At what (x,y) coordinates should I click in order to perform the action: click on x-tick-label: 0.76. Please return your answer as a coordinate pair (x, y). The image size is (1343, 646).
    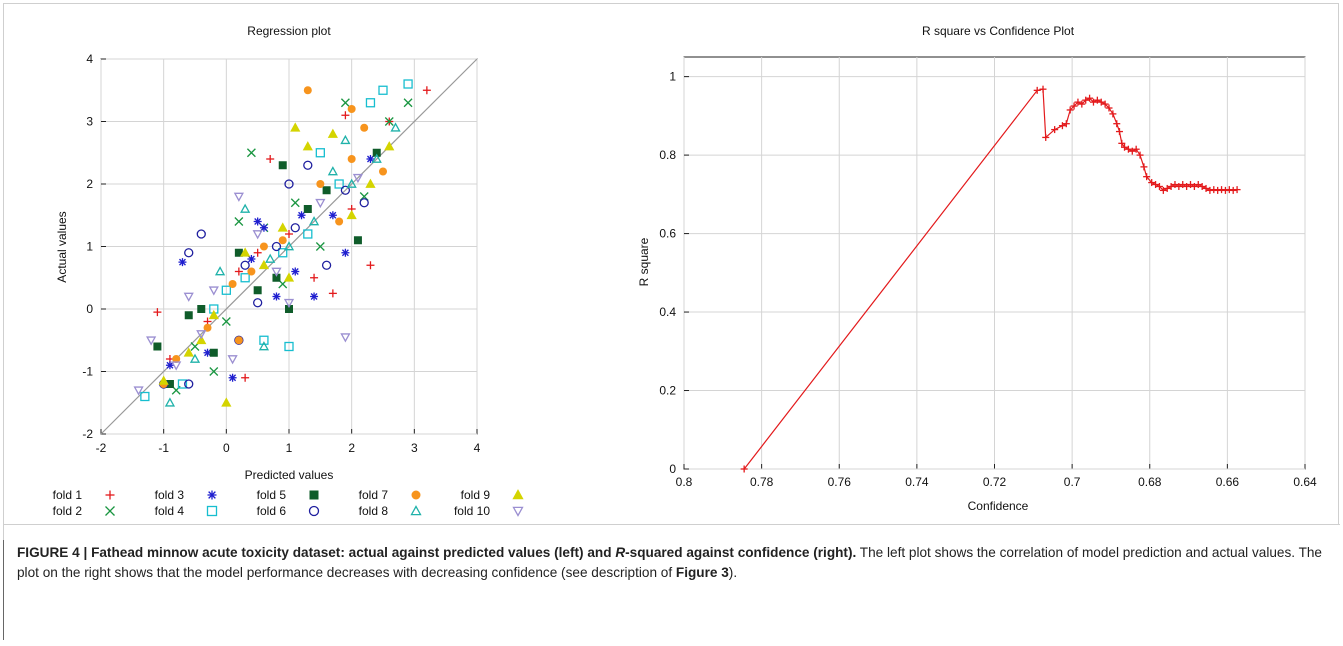
    Looking at the image, I should click on (840, 482).